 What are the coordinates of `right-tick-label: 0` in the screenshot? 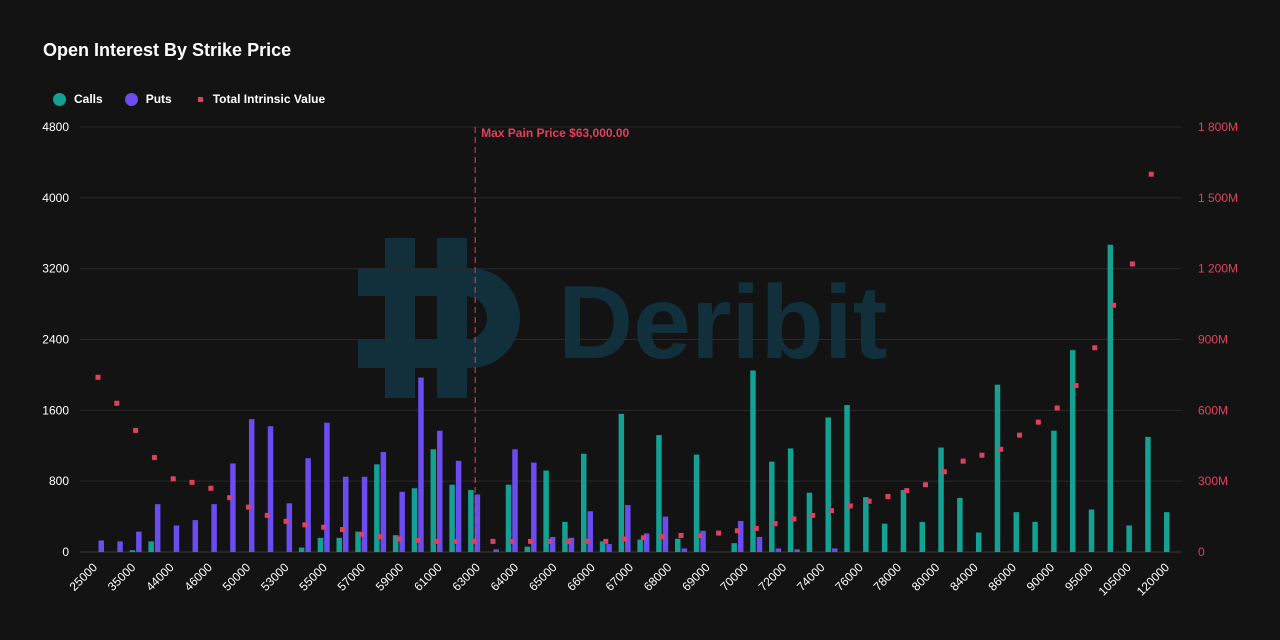 It's located at (1201, 552).